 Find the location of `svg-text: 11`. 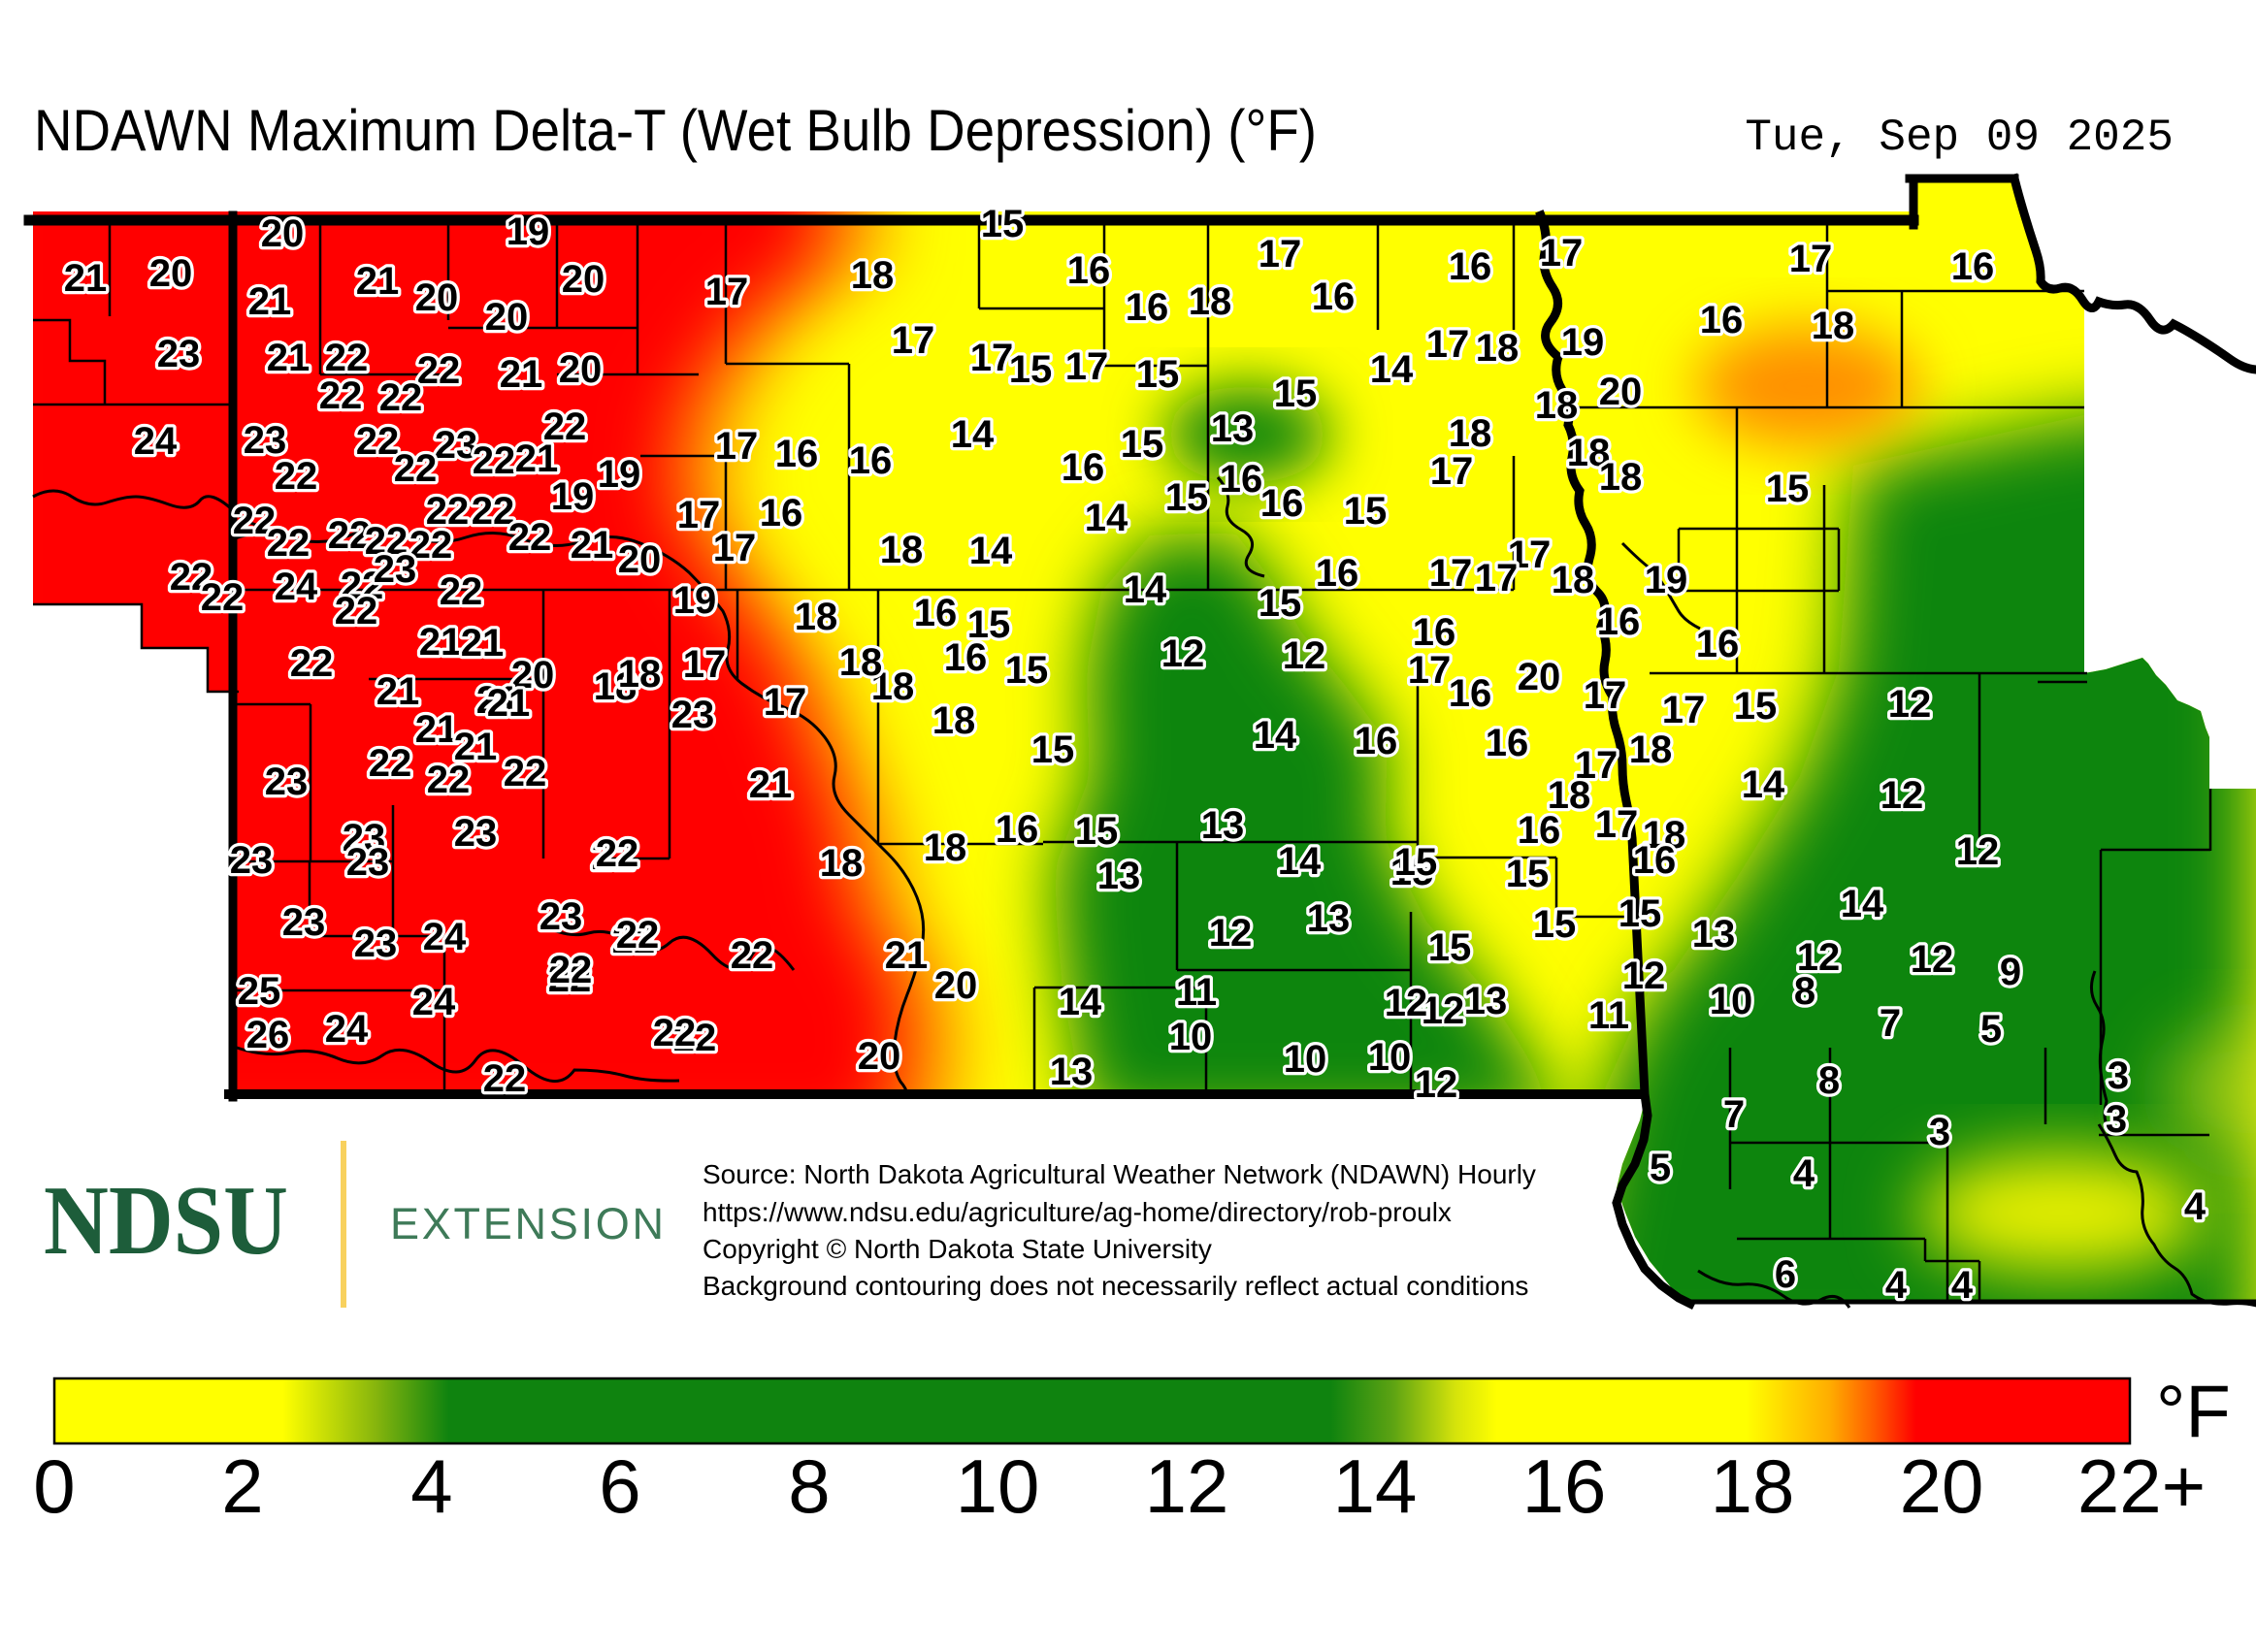

svg-text: 11 is located at coordinates (1608, 1016).